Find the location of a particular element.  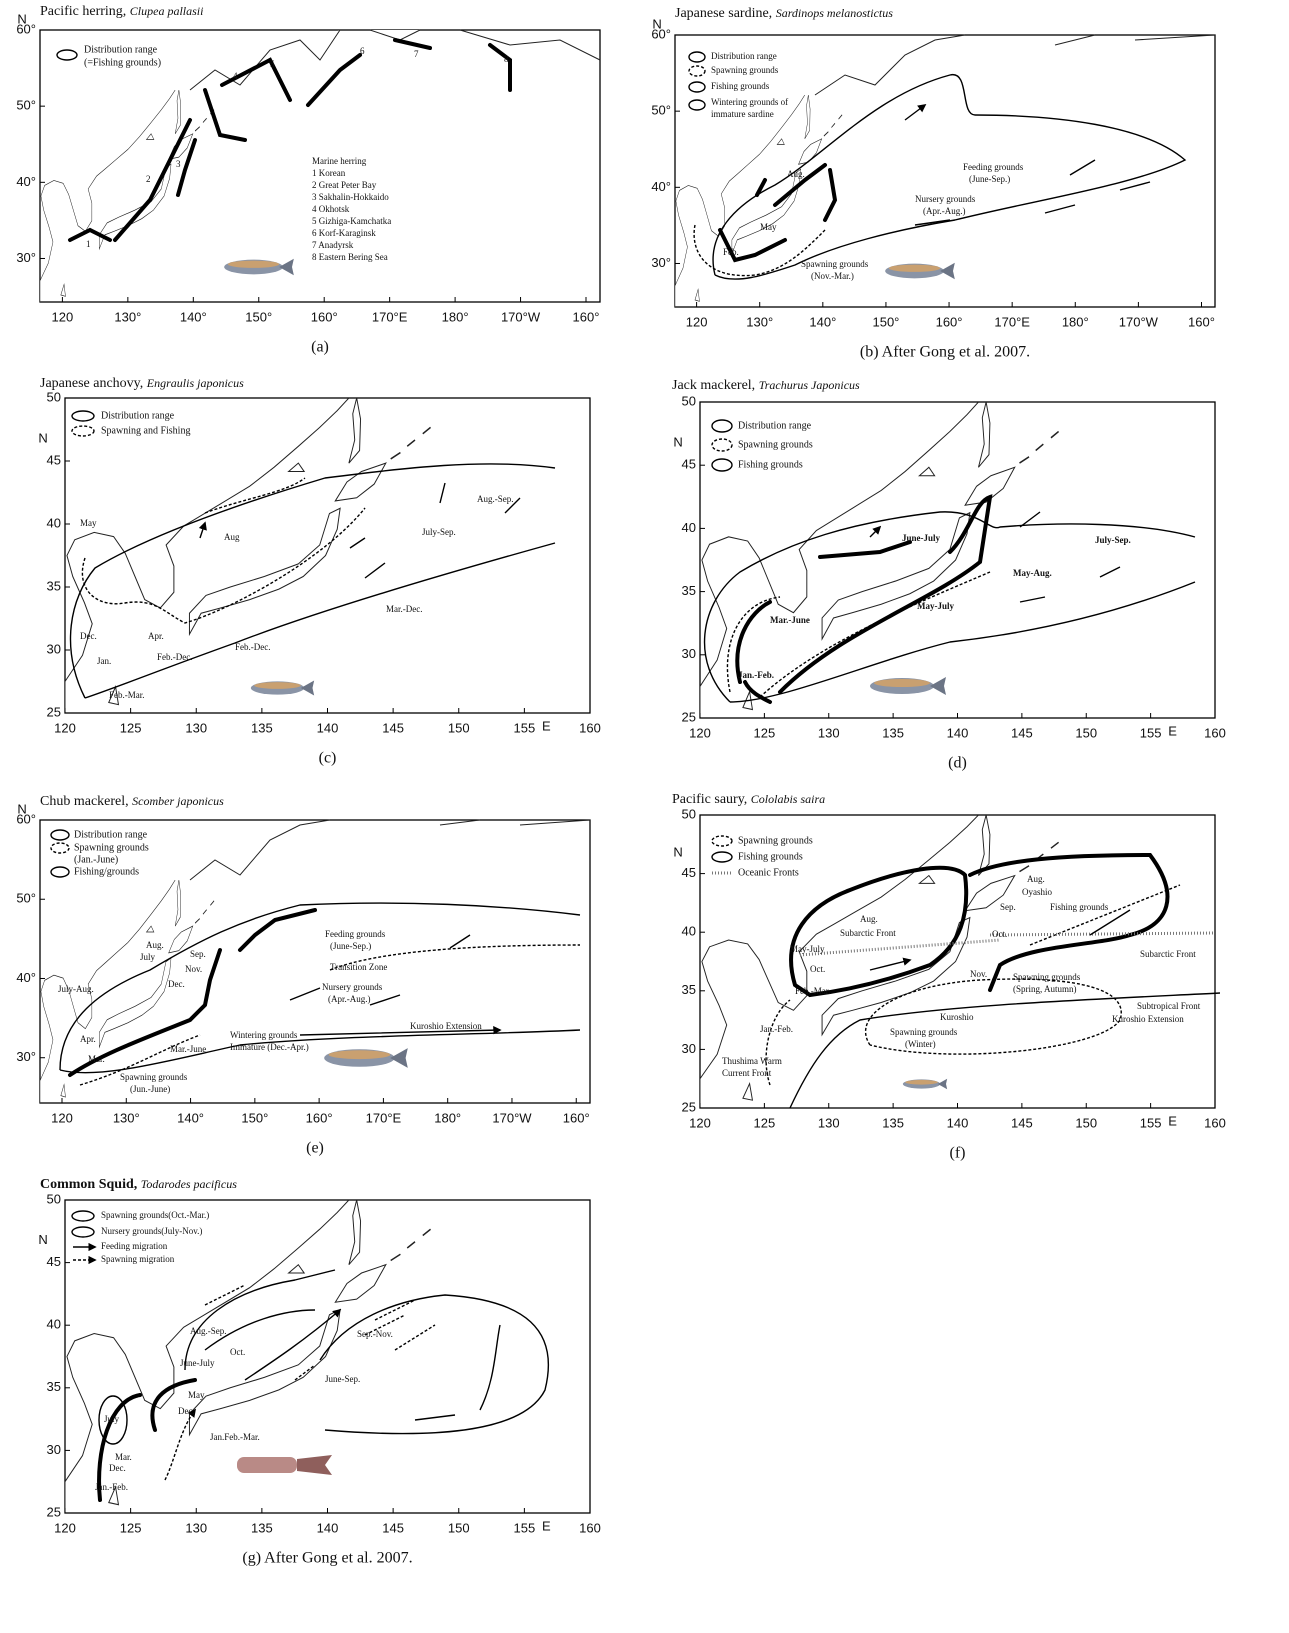

x-tick-label: 170°W is located at coordinates (1139, 321).